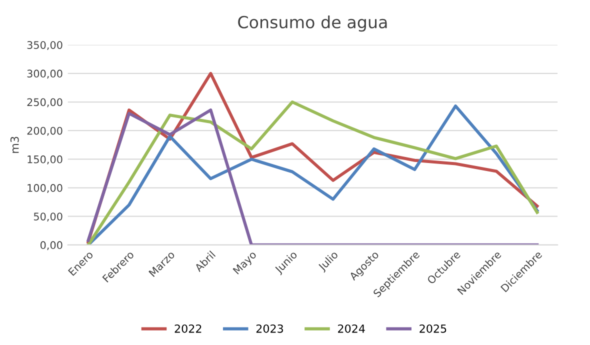  I want to click on y-tick-label: 200,00, so click(44, 131).